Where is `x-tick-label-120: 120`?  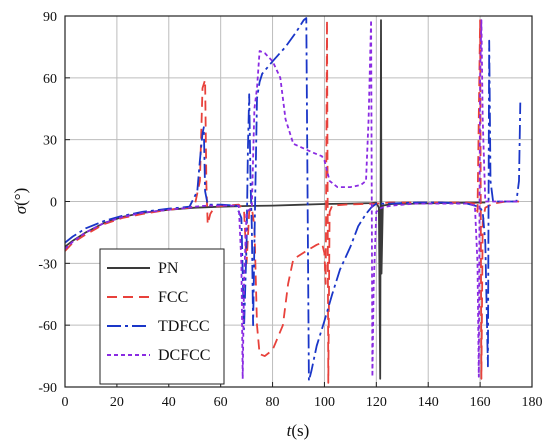 x-tick-label-120: 120 is located at coordinates (376, 402).